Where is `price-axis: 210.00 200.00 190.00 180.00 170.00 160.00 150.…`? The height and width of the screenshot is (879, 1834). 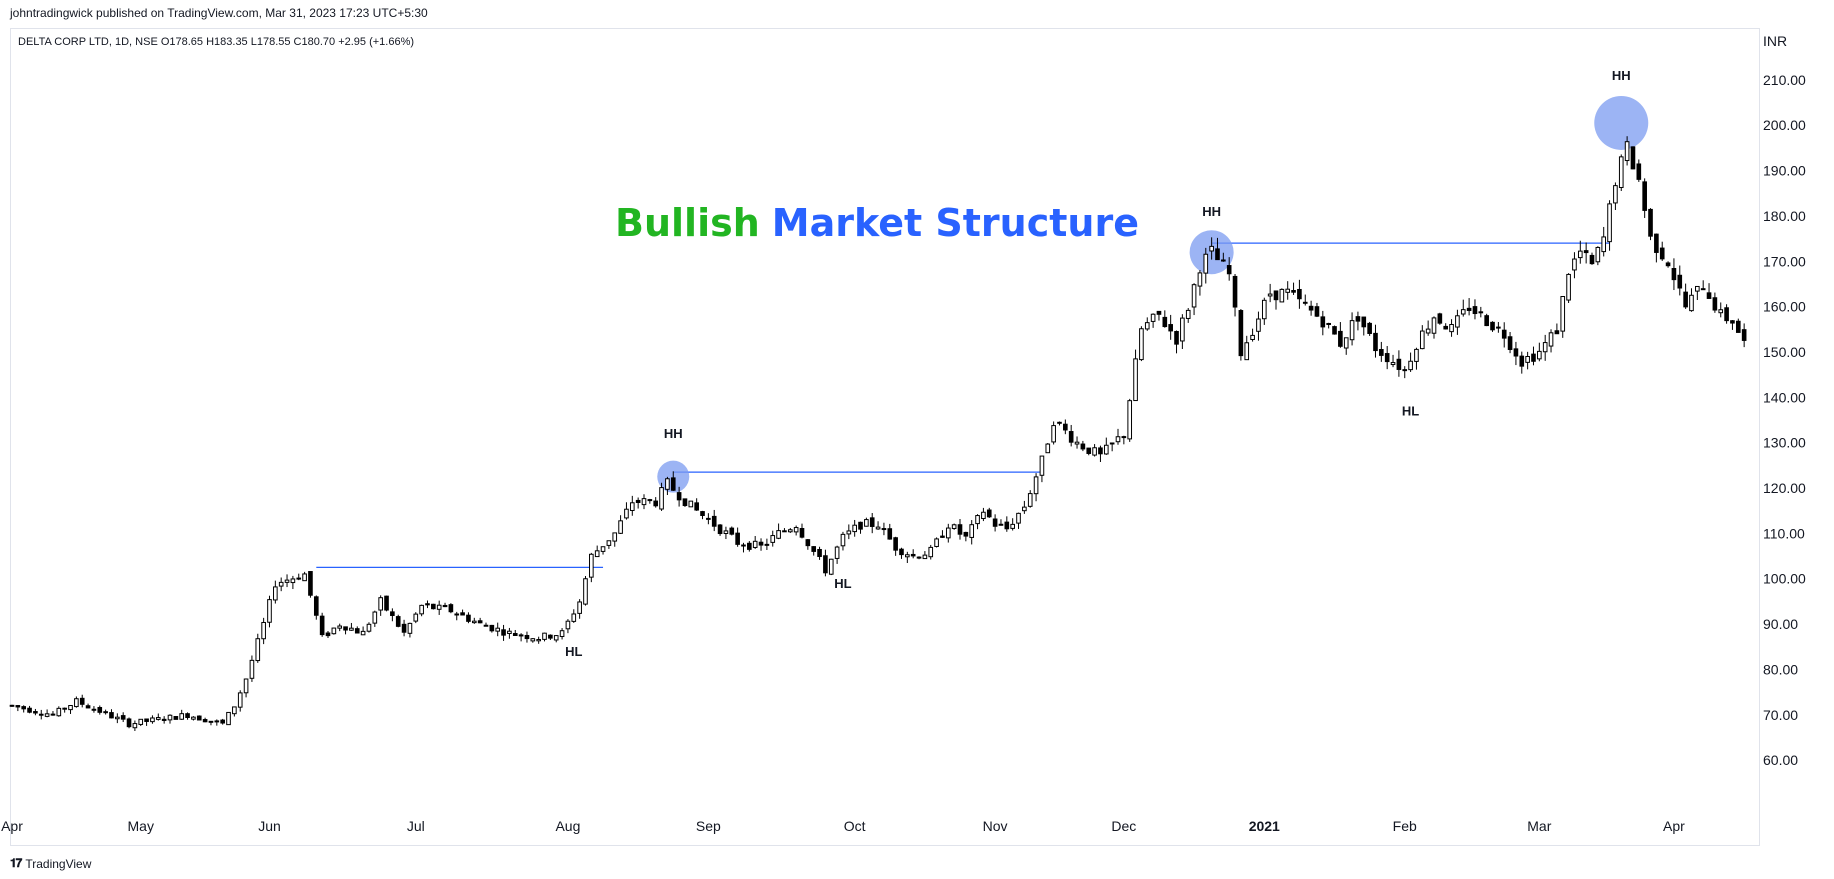 price-axis: 210.00 200.00 190.00 180.00 170.00 160.00 150.… is located at coordinates (1784, 420).